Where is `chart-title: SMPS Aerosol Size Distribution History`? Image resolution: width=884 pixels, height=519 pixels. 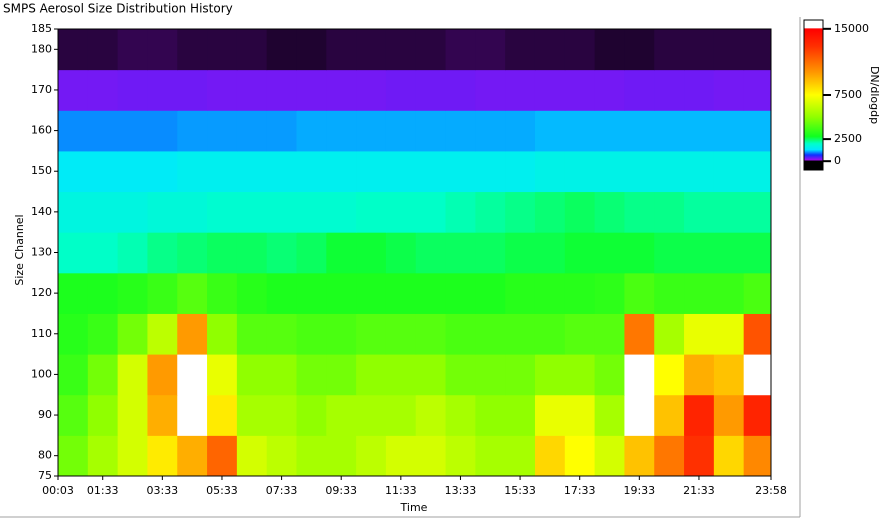 chart-title: SMPS Aerosol Size Distribution History is located at coordinates (118, 9).